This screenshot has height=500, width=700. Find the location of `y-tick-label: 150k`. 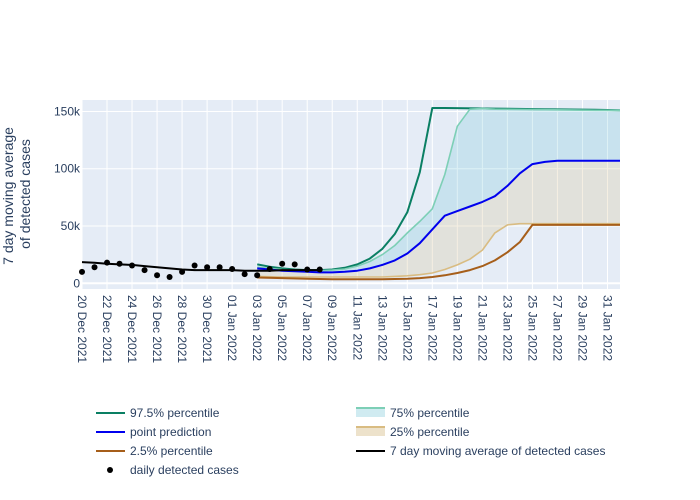

y-tick-label: 150k is located at coordinates (67, 111).